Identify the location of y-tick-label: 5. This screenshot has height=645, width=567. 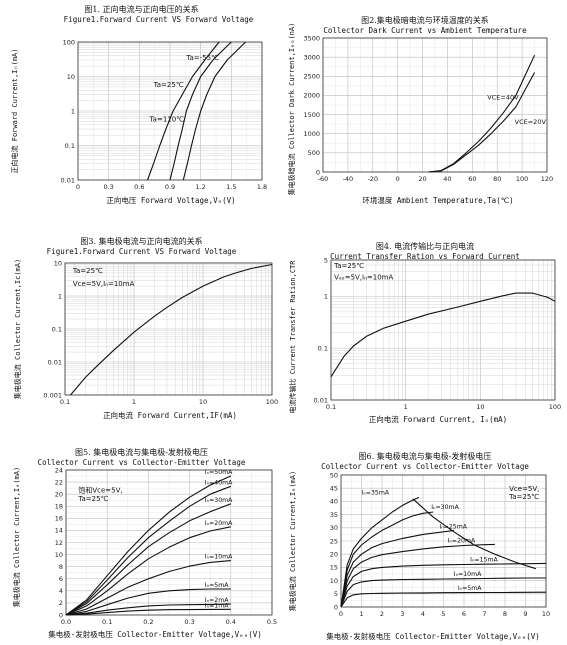
(326, 260).